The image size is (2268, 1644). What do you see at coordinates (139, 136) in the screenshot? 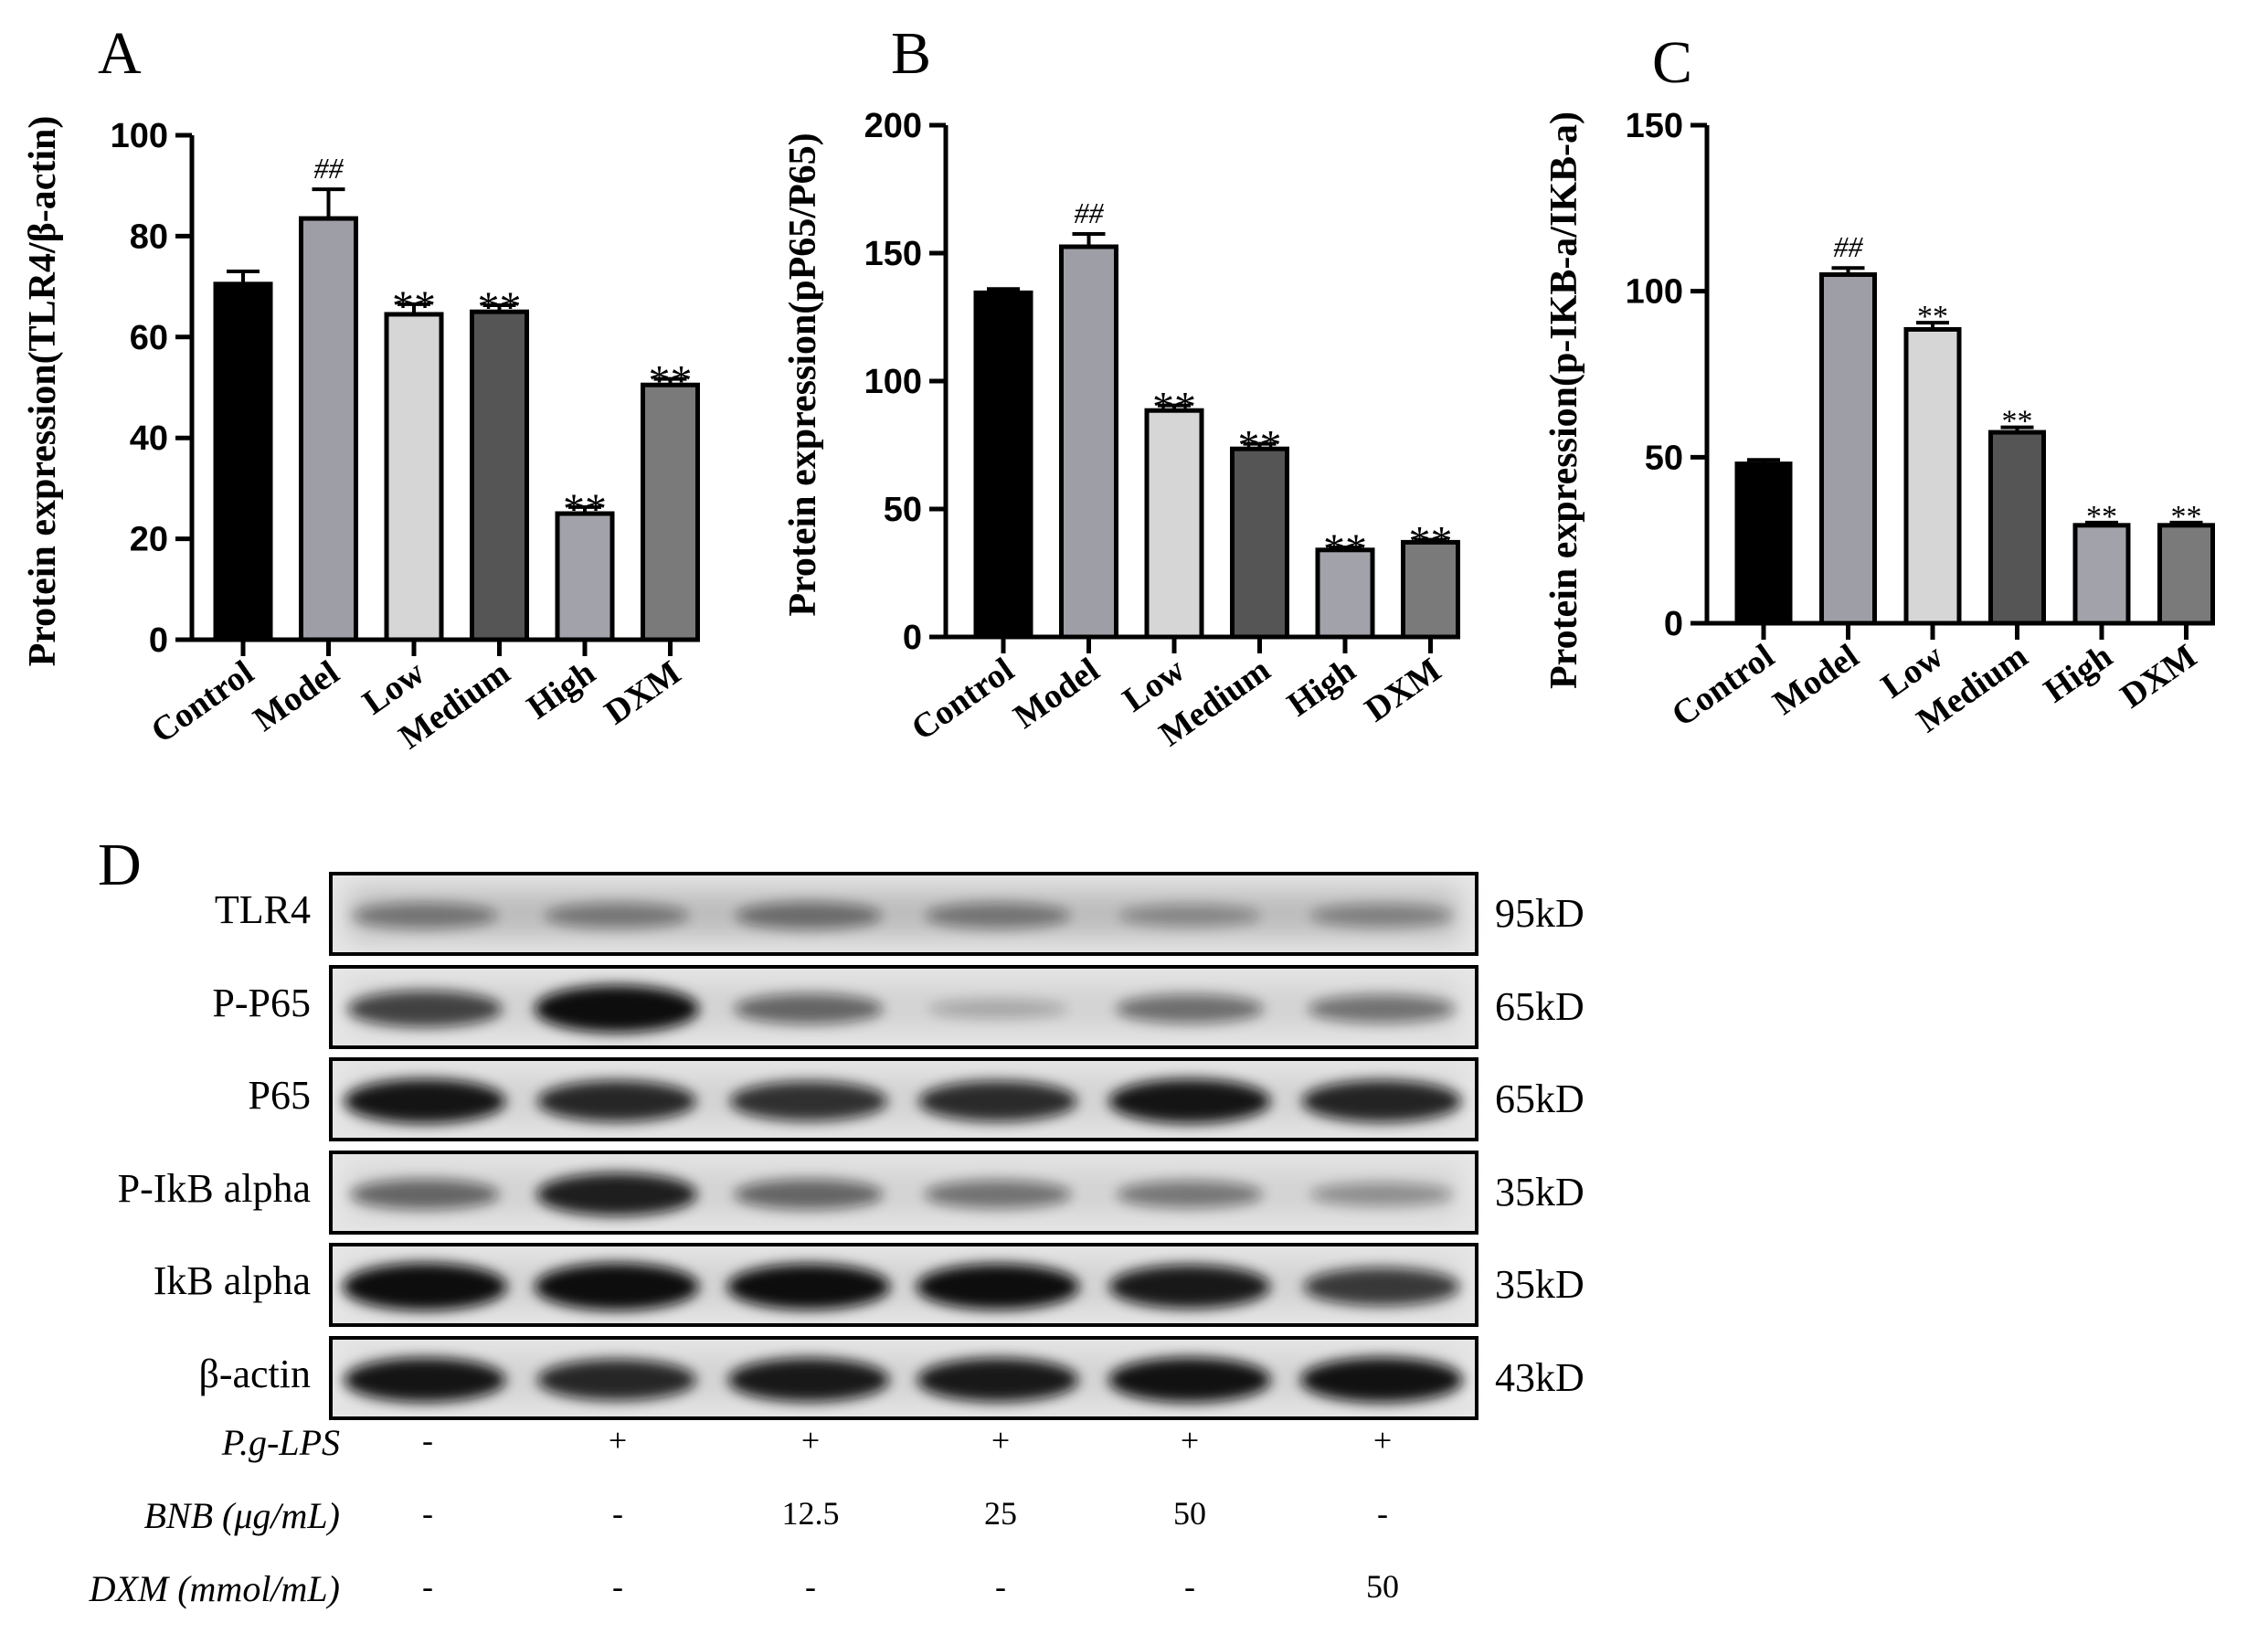
I see `y-tick-label: 100` at bounding box center [139, 136].